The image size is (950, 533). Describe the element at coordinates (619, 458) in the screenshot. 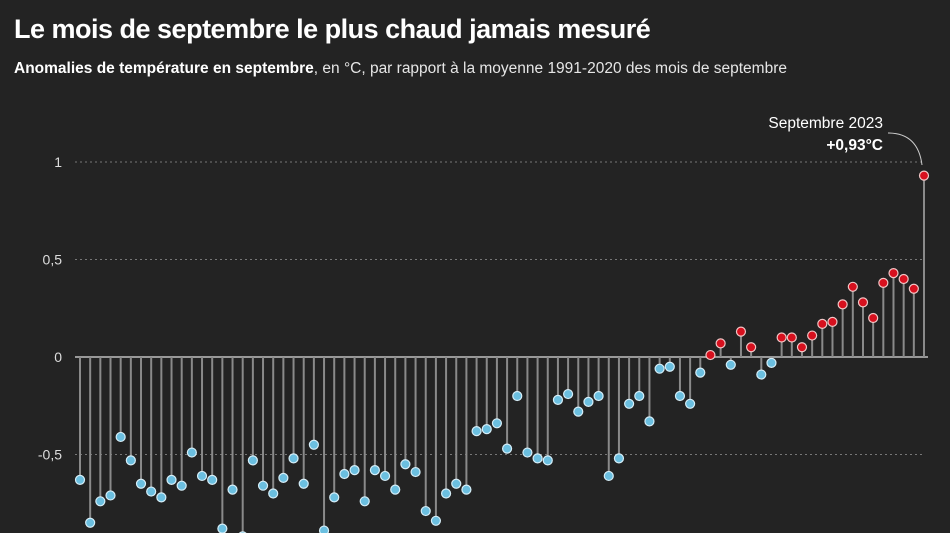

I see `point-1993` at that location.